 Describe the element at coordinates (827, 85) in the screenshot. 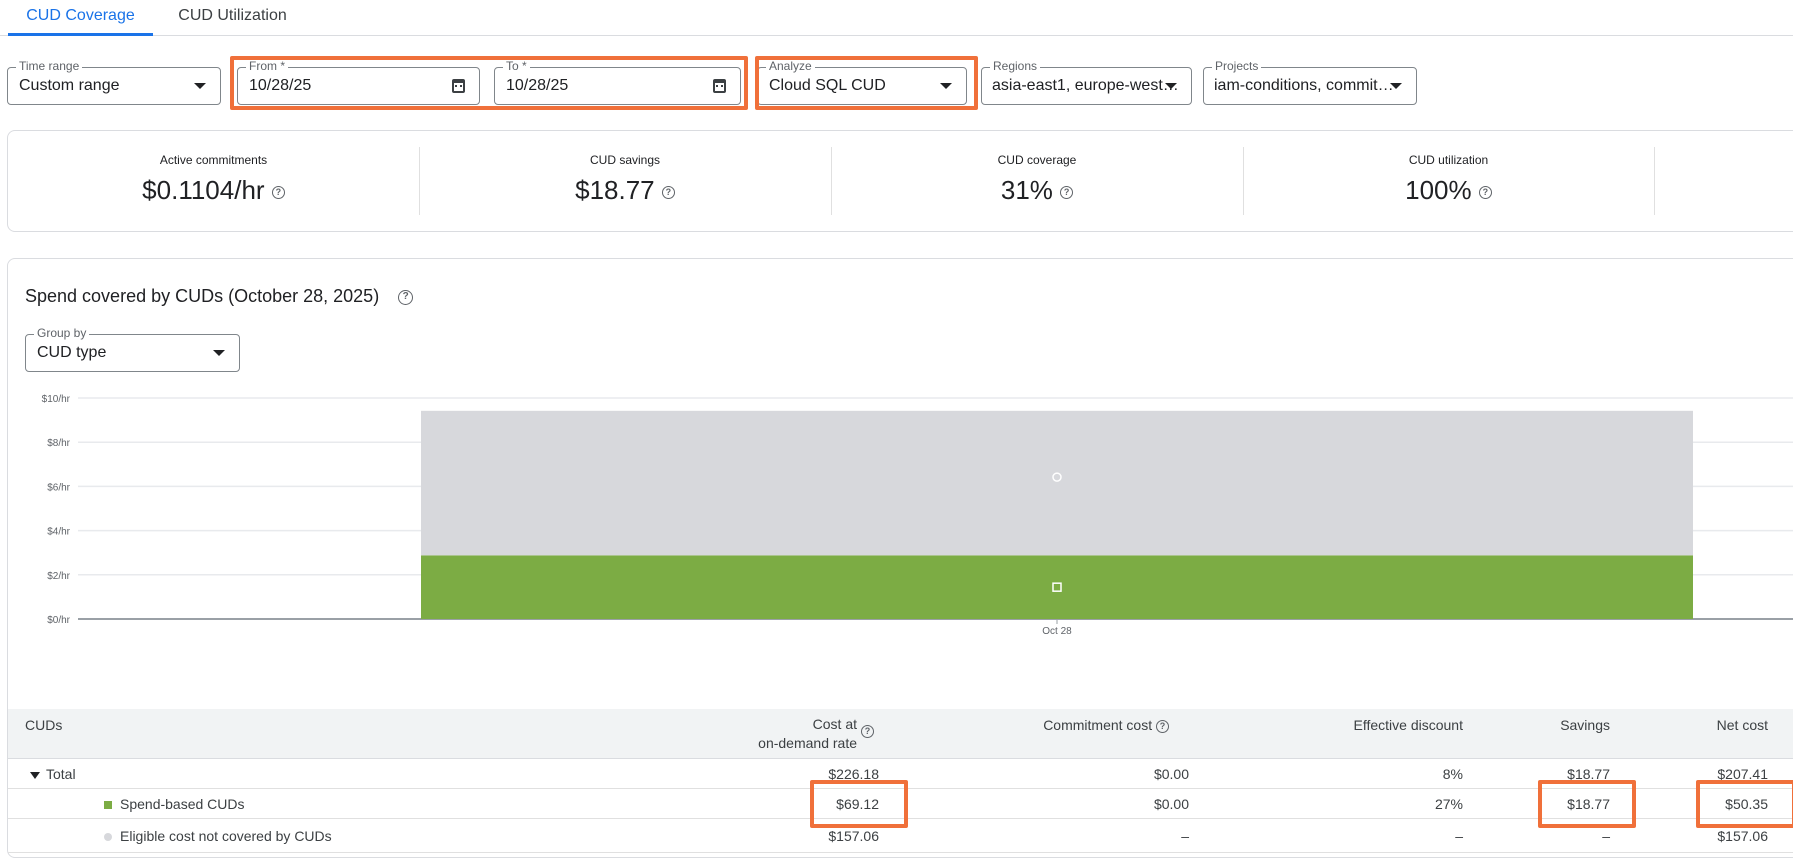

I see `analyze-value: Cloud SQL CUD` at that location.